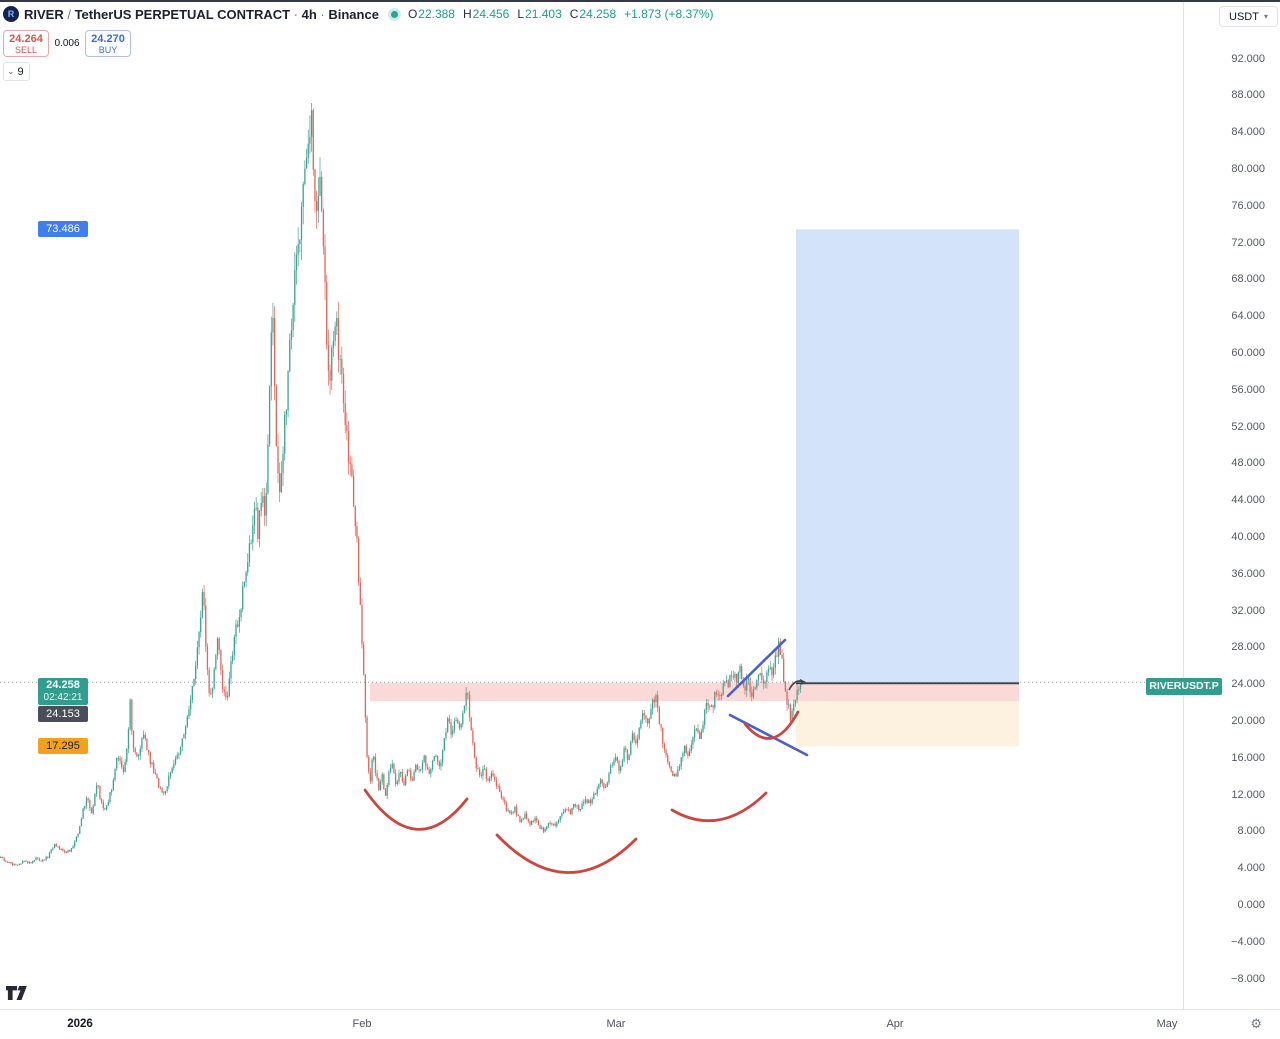 This screenshot has width=1280, height=1039. What do you see at coordinates (182, 14) in the screenshot?
I see `symbol-description: TetherUS PERPETUAL CONTRACT` at bounding box center [182, 14].